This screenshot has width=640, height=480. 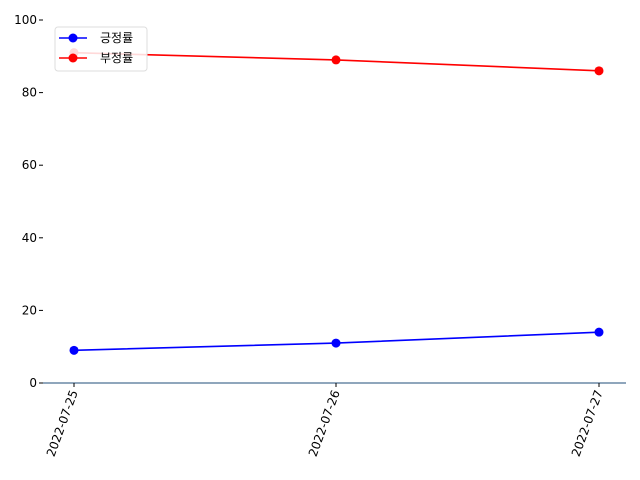 What do you see at coordinates (116, 38) in the screenshot?
I see `legend-label: 긍정률` at bounding box center [116, 38].